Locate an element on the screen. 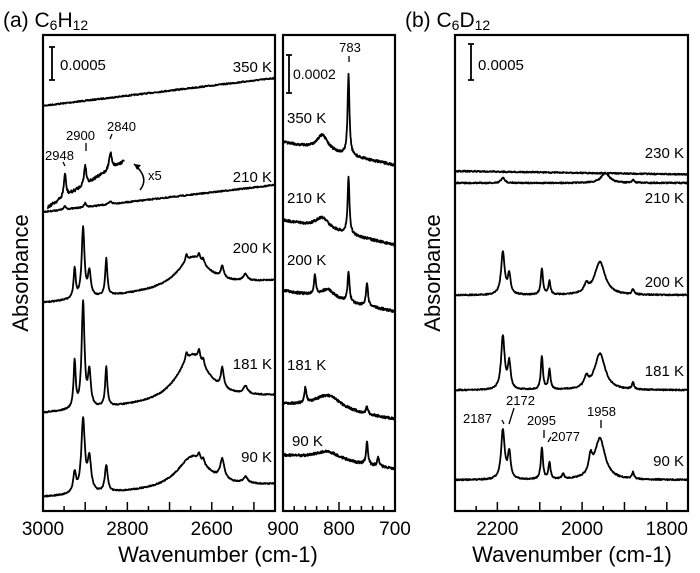  peak-label-2900: 2900 is located at coordinates (80, 135).